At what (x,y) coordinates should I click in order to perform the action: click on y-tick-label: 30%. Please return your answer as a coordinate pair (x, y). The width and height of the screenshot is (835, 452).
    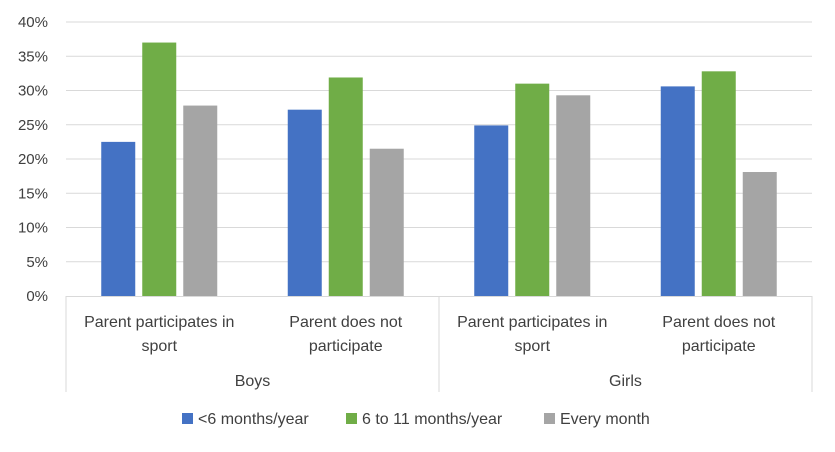
    Looking at the image, I should click on (33, 91).